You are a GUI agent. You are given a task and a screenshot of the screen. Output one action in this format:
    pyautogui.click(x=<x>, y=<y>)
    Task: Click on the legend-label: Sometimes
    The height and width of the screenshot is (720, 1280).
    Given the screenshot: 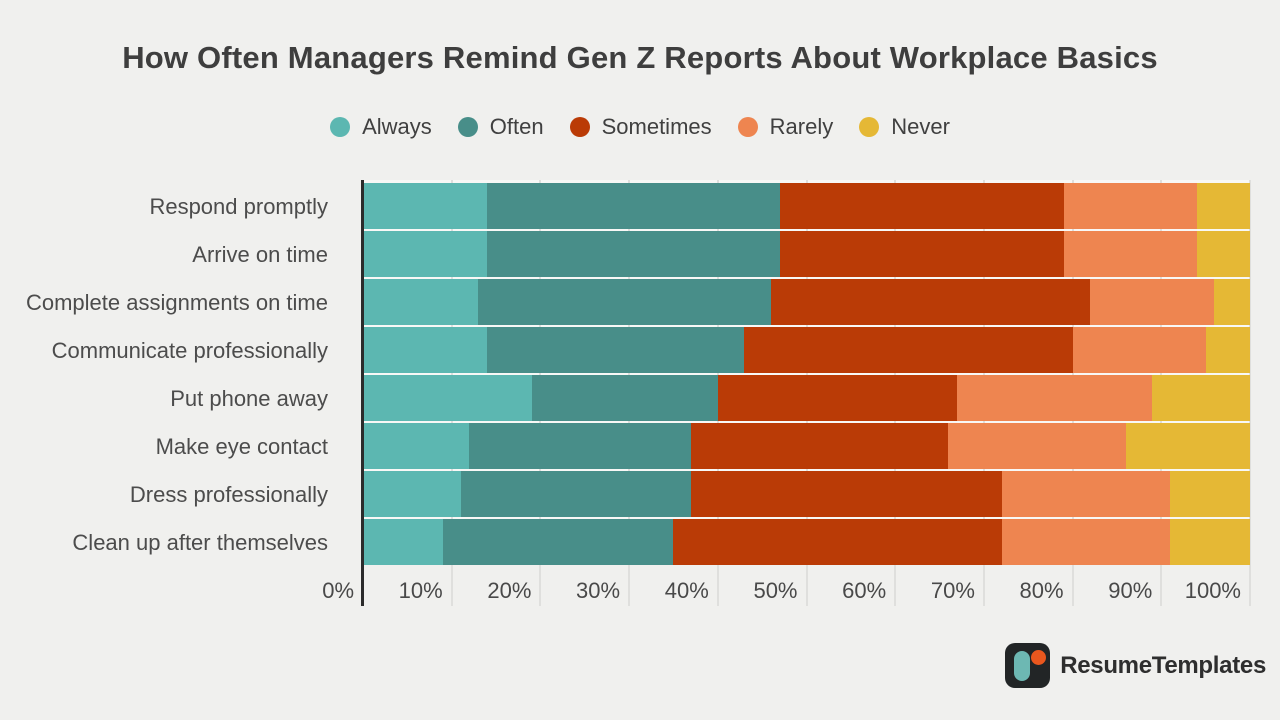 What is the action you would take?
    pyautogui.click(x=656, y=126)
    